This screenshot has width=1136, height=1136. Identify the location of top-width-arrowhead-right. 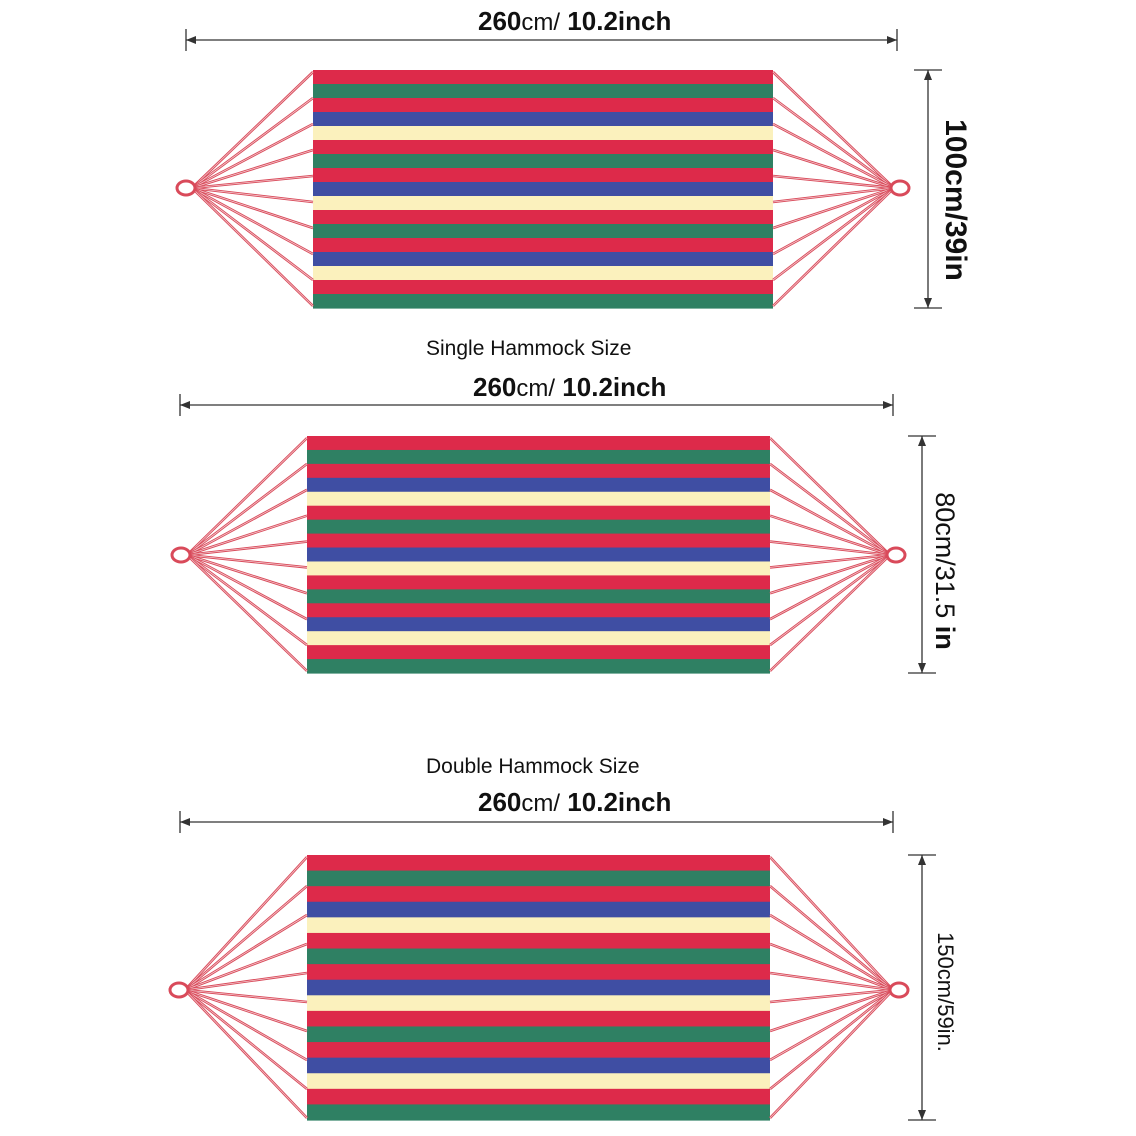
(892, 40).